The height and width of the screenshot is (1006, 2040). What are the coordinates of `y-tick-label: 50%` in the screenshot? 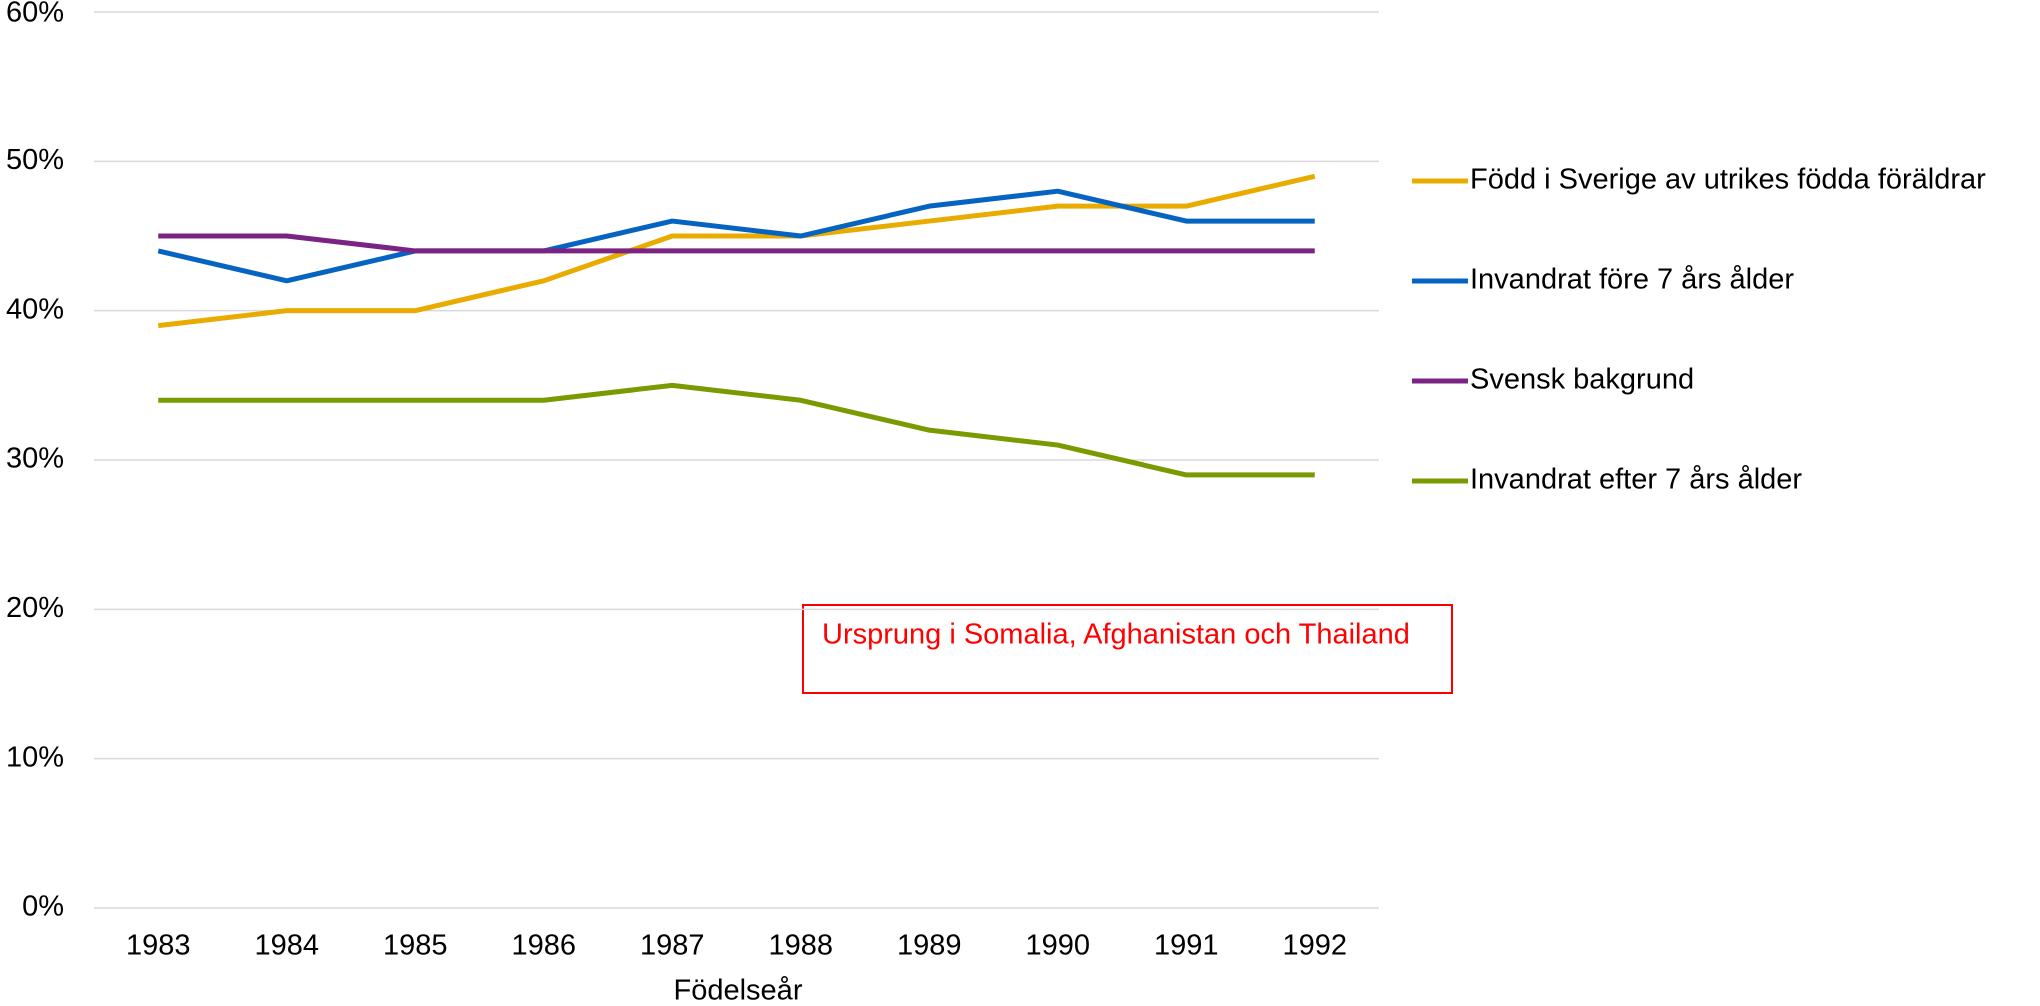 It's located at (35, 160).